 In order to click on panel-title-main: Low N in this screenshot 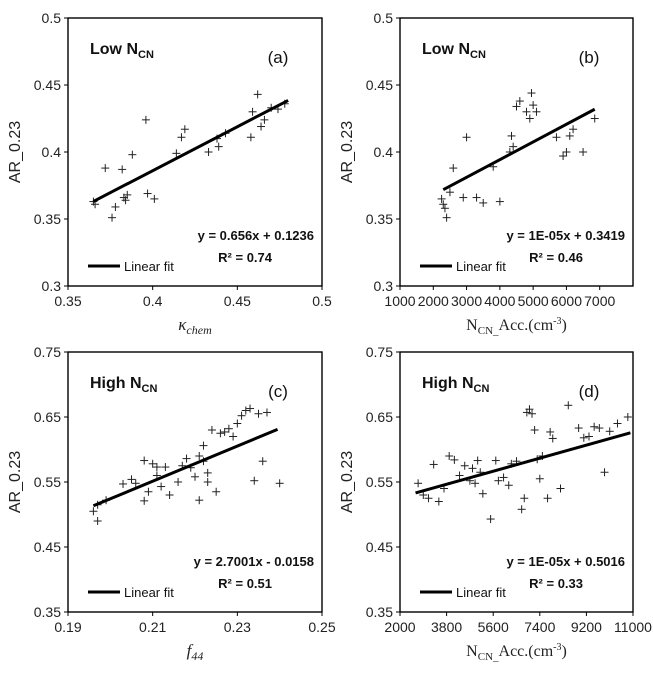, I will do `click(114, 49)`.